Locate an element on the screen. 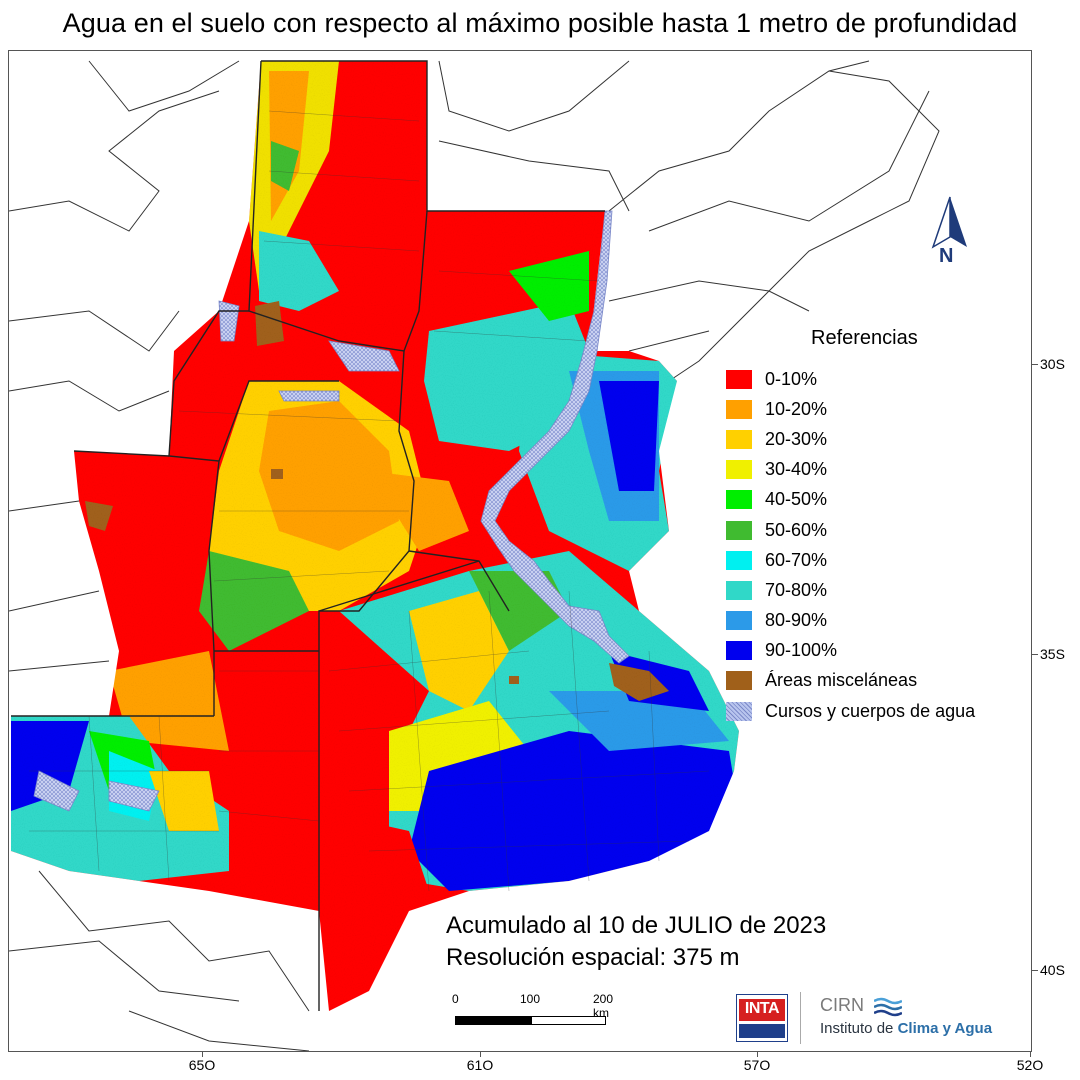 The height and width of the screenshot is (1080, 1080). scale-segment-black is located at coordinates (493, 1020).